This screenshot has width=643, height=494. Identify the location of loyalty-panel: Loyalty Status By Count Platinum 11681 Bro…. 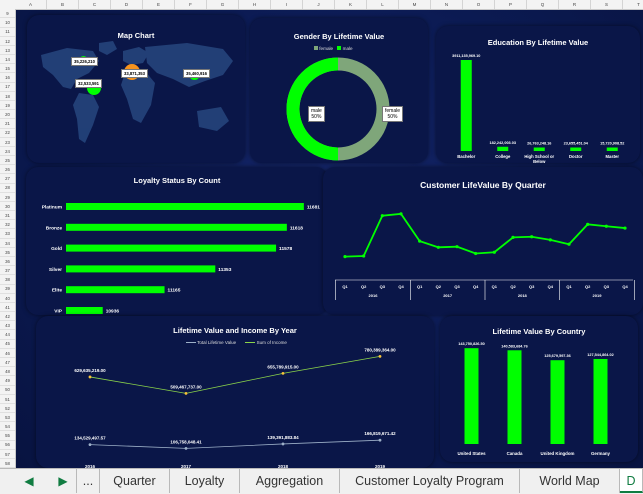
(177, 241).